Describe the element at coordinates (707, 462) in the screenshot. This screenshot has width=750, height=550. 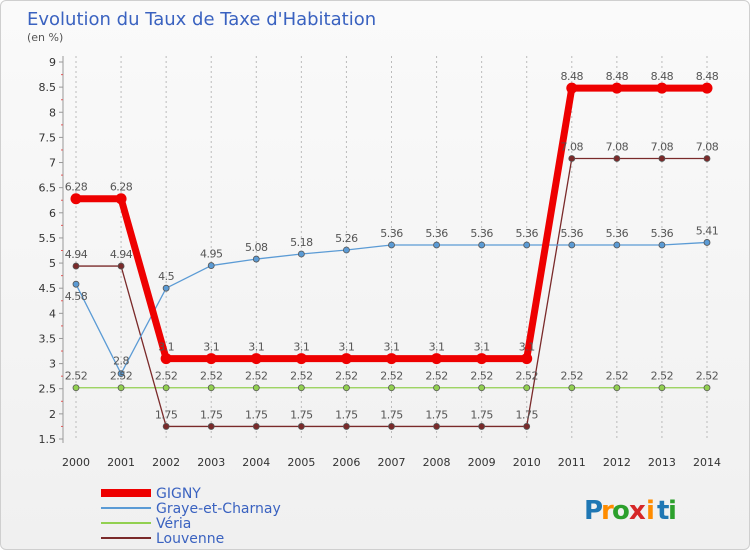
I see `x-tick-label: 2014` at that location.